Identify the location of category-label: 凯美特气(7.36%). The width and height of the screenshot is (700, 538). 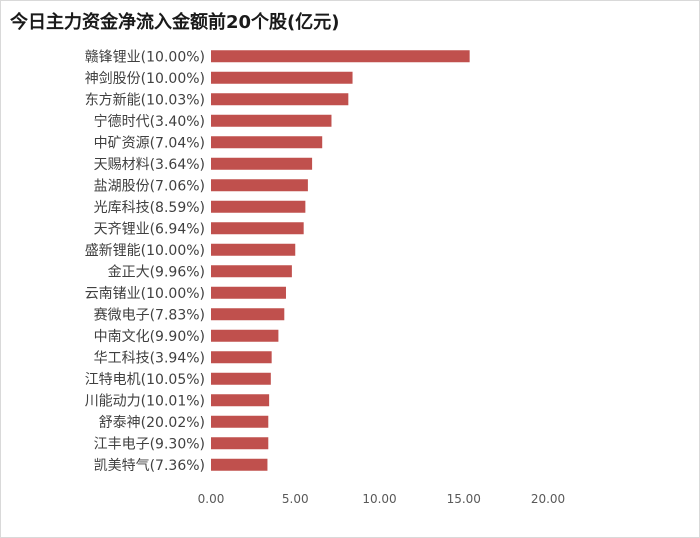
(149, 466).